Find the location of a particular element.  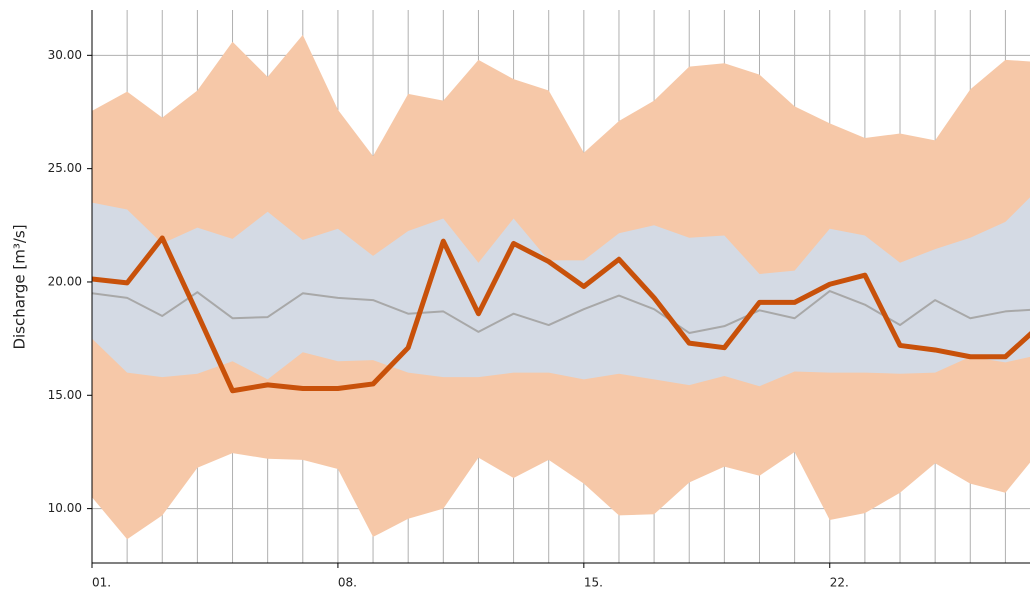

y-tick-label: 25.00 is located at coordinates (65, 168).